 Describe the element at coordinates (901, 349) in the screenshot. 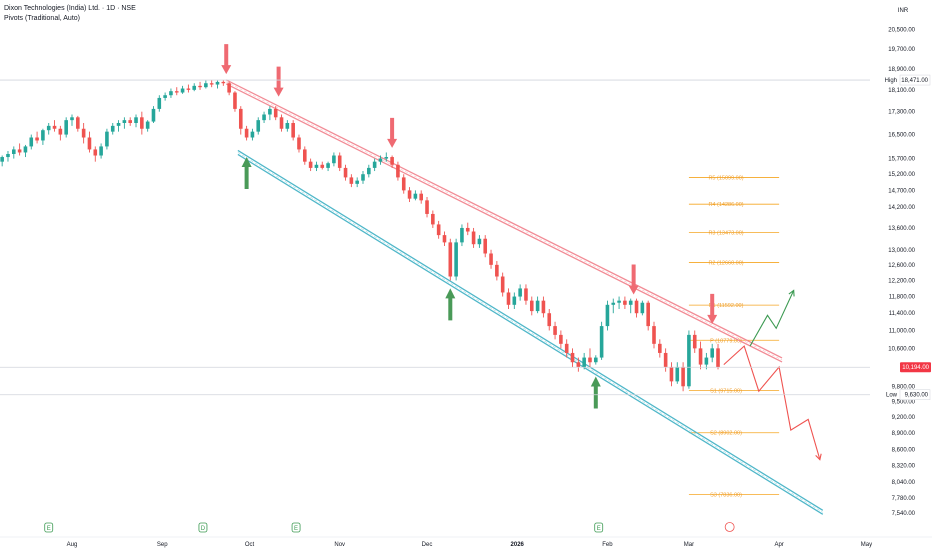

I see `y-tick-label: 10,600.00` at that location.